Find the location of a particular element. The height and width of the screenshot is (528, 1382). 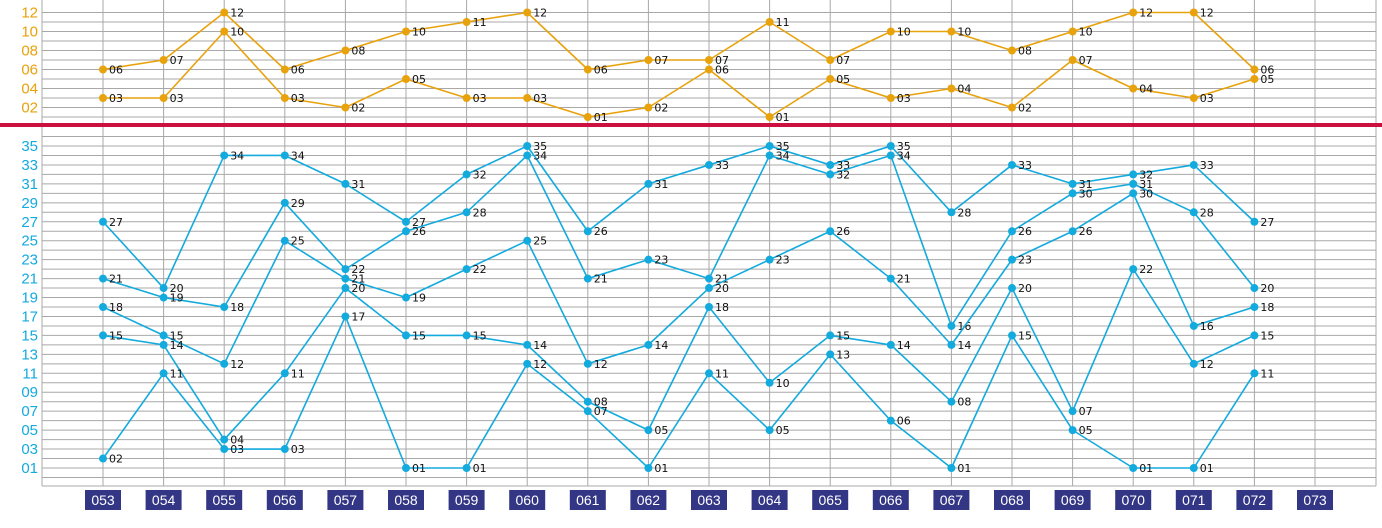

data-label: 34 is located at coordinates (298, 155).